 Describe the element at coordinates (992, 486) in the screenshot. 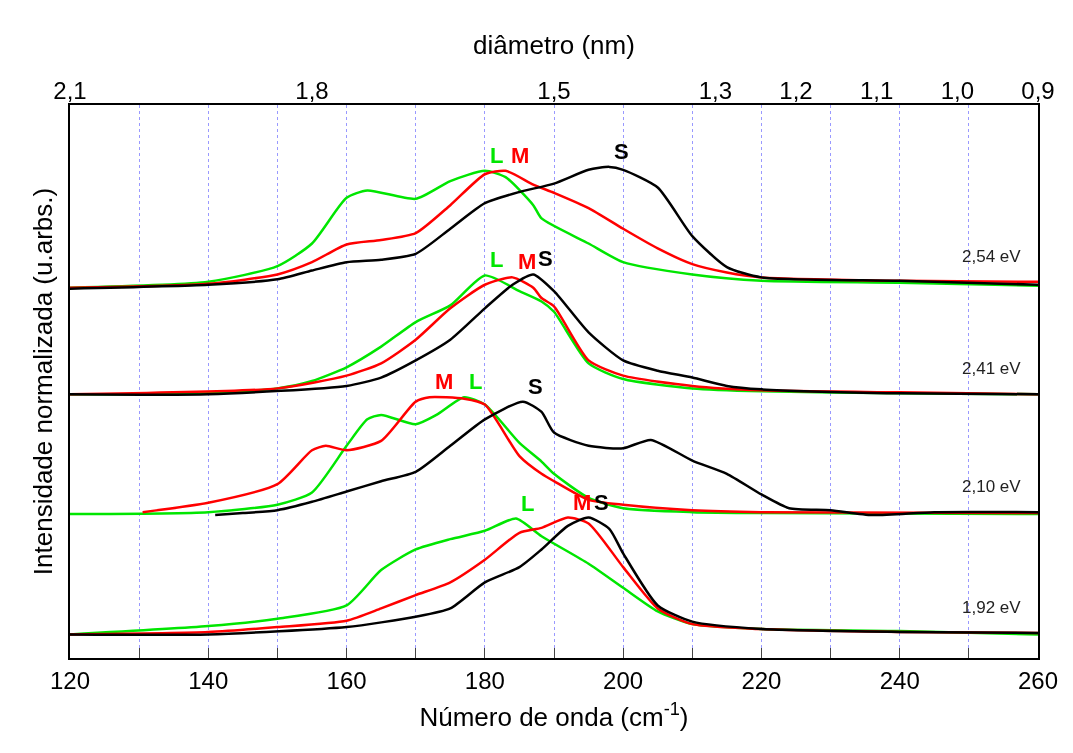

I see `annotation: 2,10 eV` at that location.